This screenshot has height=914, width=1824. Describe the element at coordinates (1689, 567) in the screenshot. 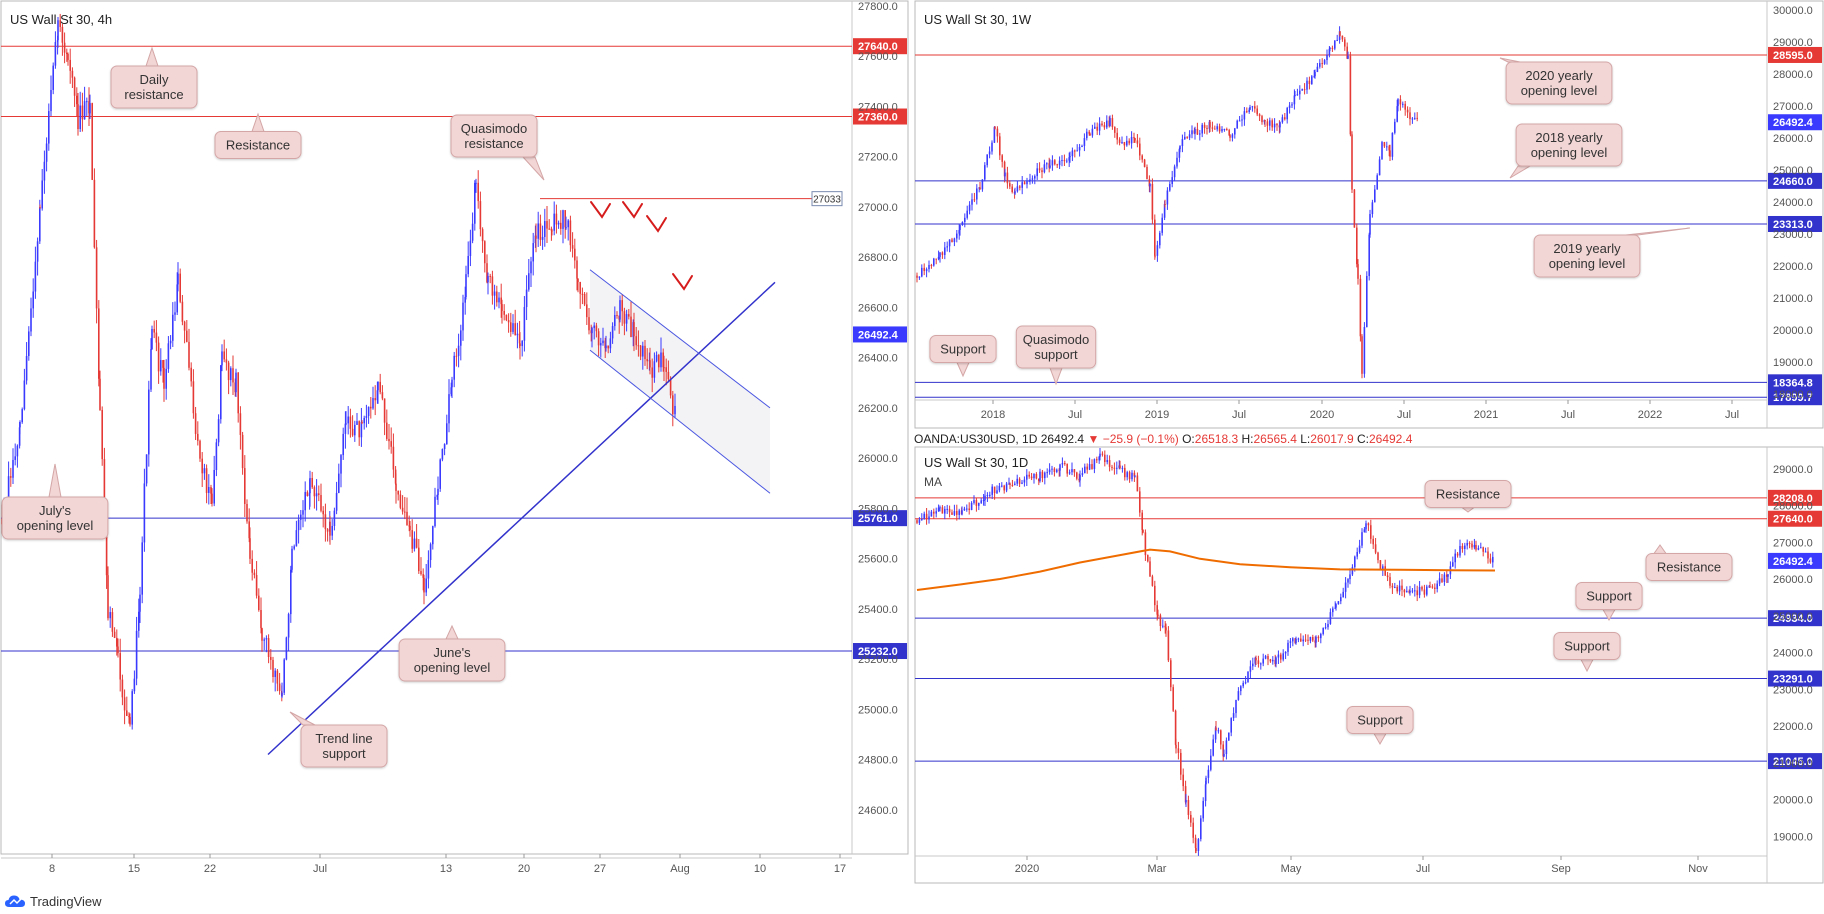

I see `d1-callout-text: Resistance` at that location.